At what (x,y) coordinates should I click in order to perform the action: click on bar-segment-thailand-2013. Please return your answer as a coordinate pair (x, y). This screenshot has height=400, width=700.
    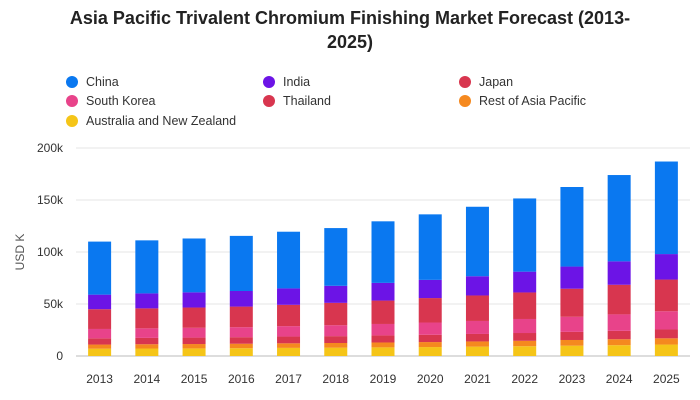
    Looking at the image, I should click on (100, 341).